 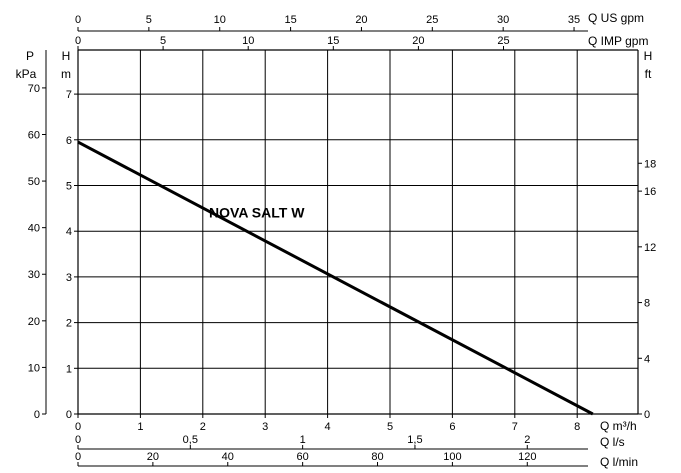 What do you see at coordinates (390, 427) in the screenshot?
I see `x-tick-label-m3h: 5` at bounding box center [390, 427].